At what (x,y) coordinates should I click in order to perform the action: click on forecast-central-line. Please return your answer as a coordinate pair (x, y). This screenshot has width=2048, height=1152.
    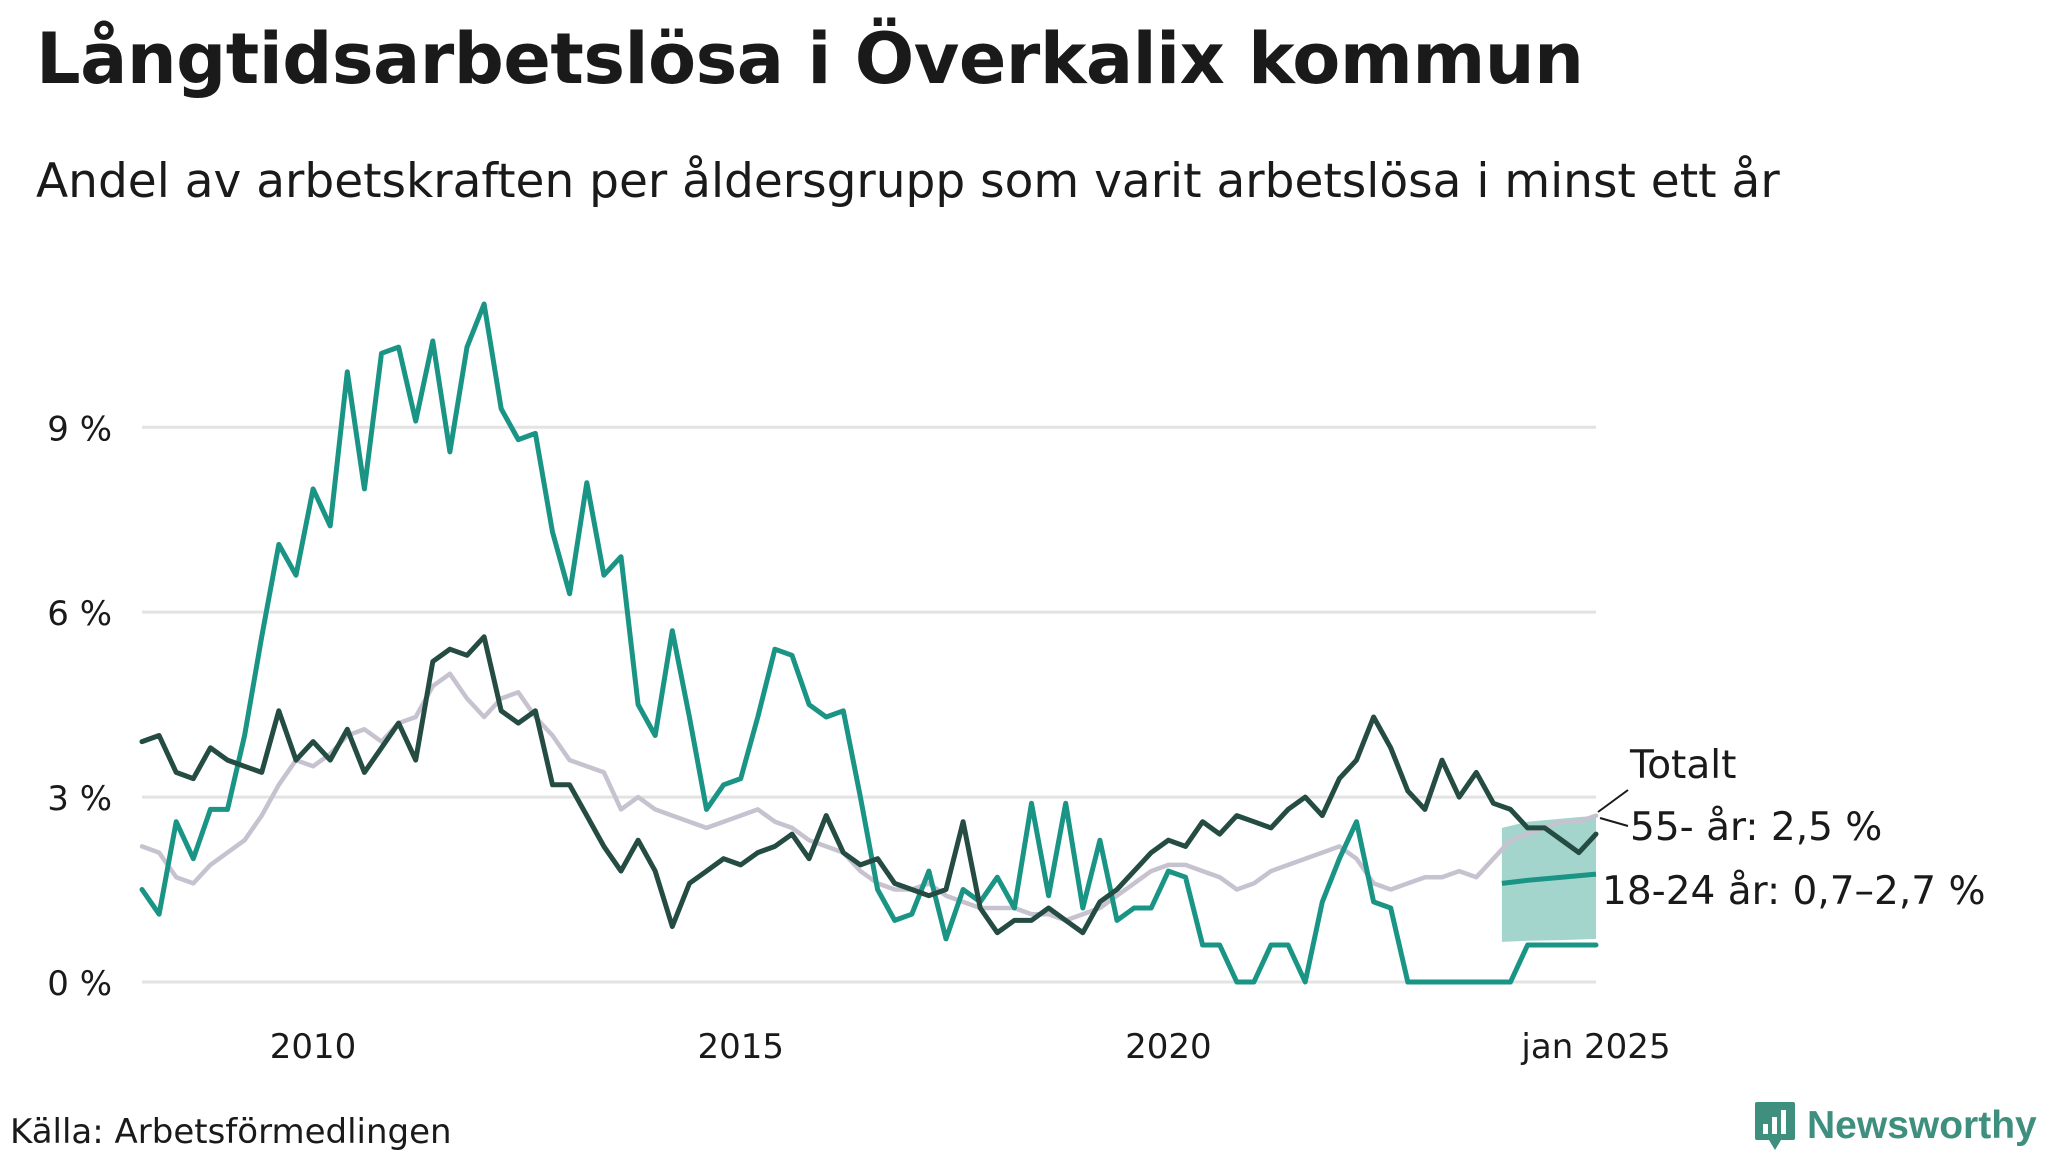
    Looking at the image, I should click on (1549, 878).